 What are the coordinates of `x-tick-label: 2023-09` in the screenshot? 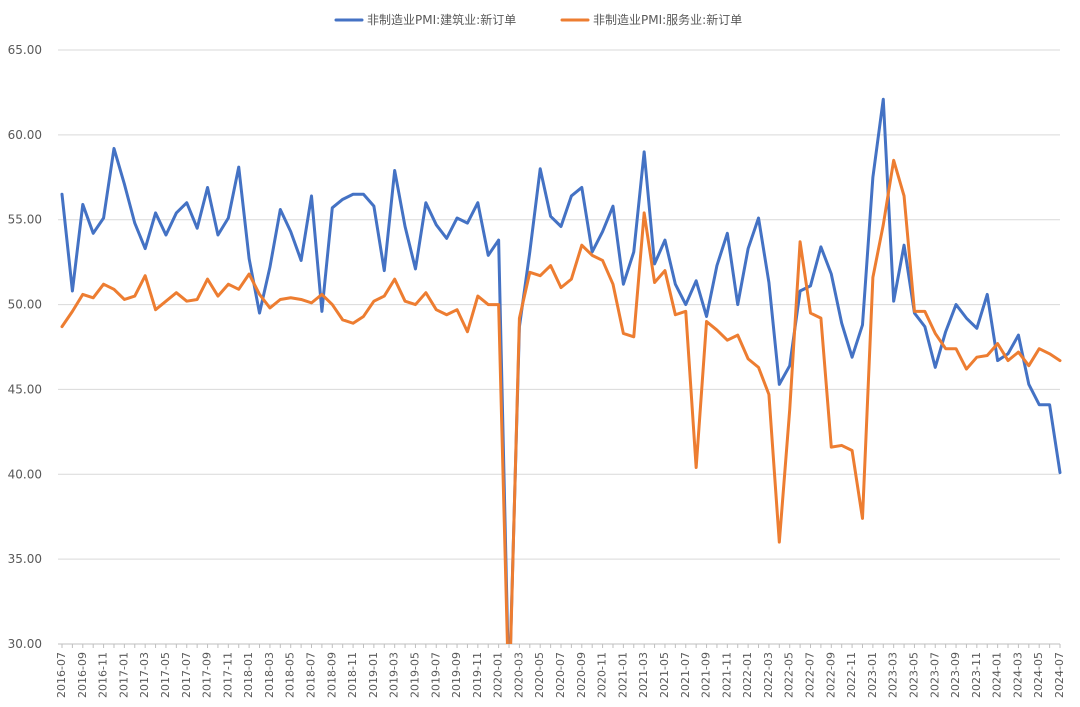 It's located at (955, 675).